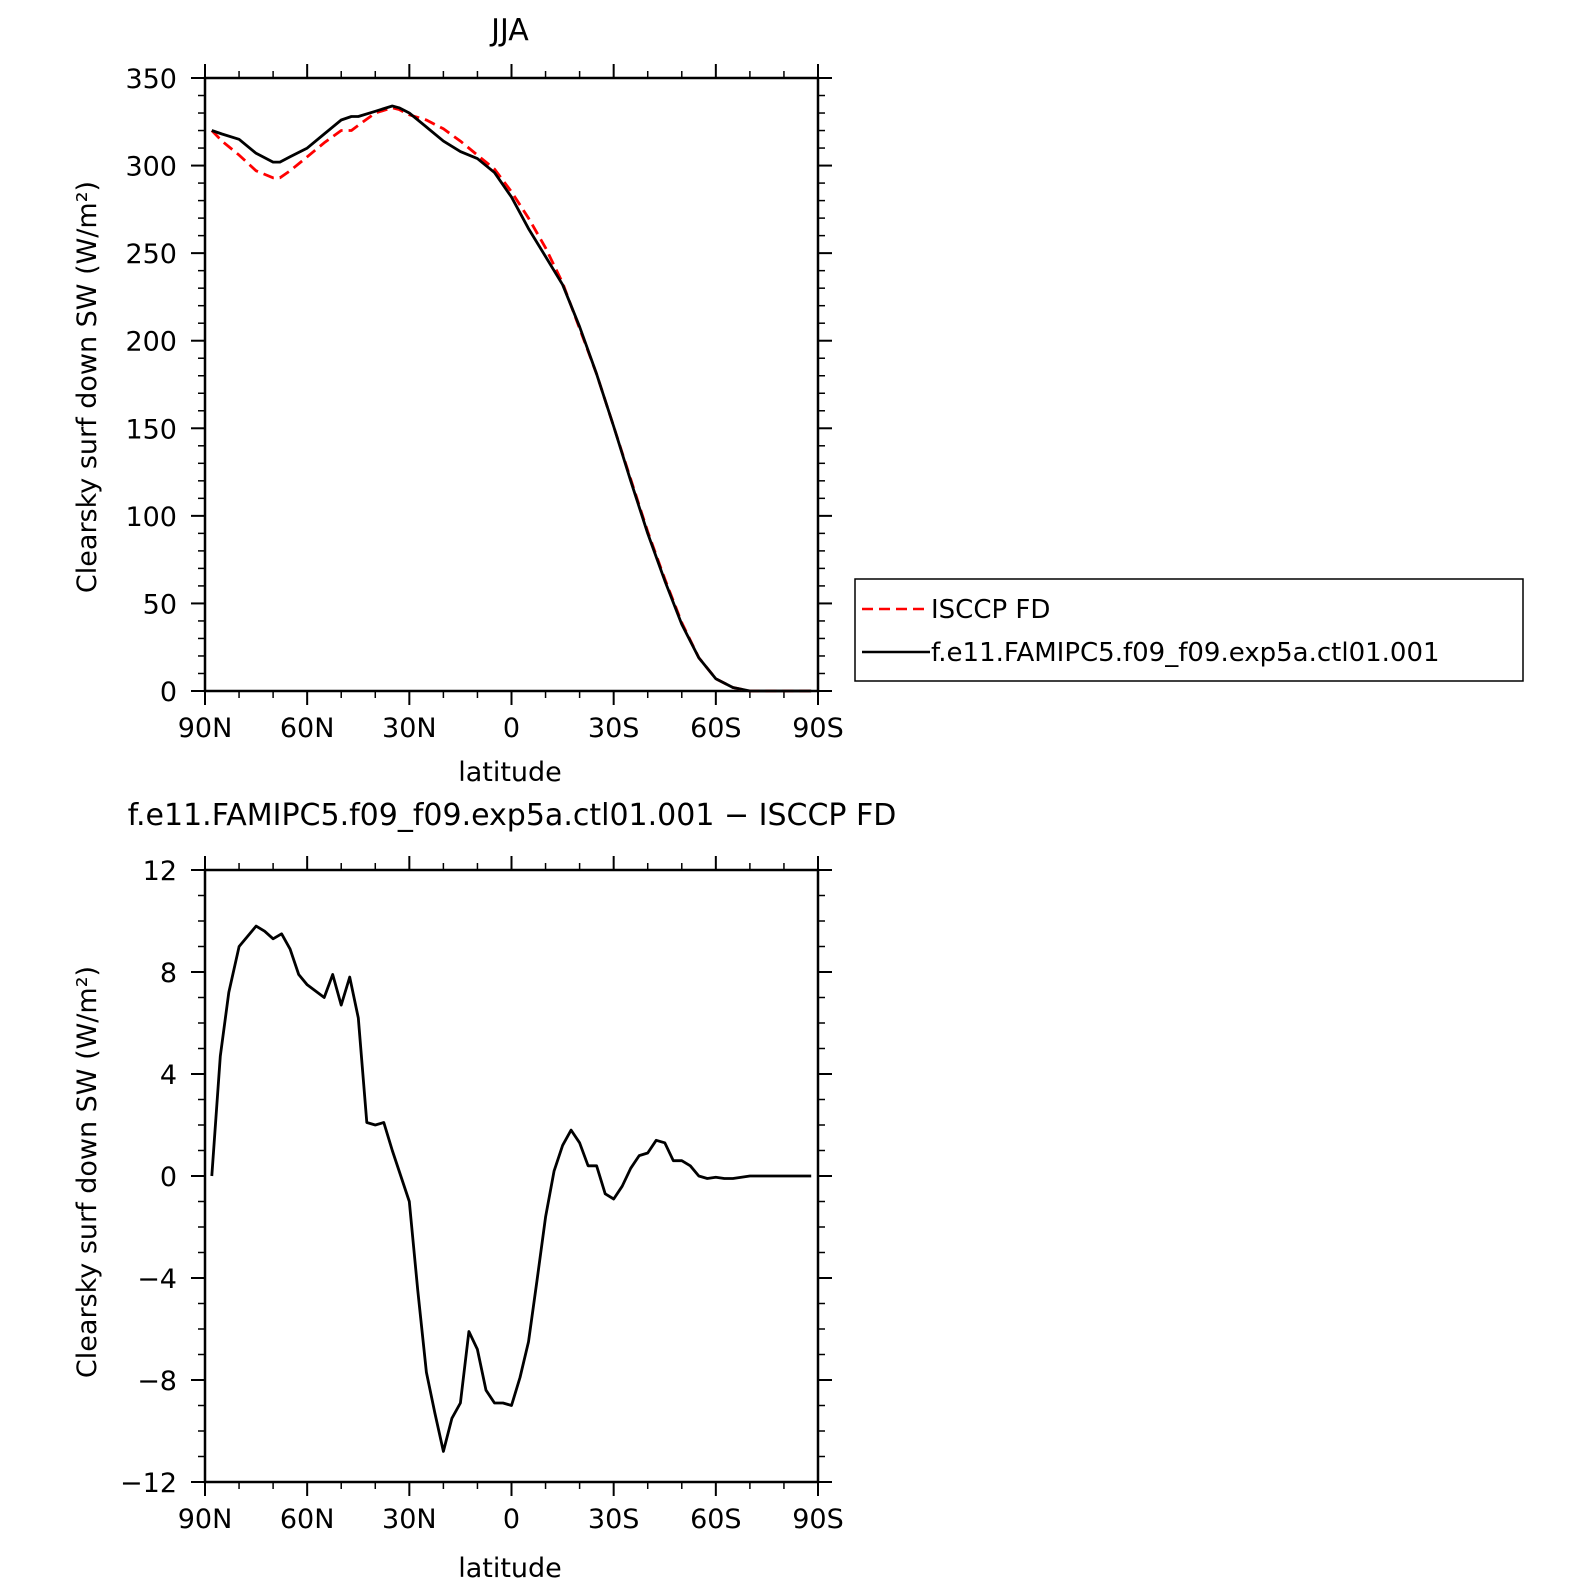  I want to click on top-series-lines, so click(511, 398).